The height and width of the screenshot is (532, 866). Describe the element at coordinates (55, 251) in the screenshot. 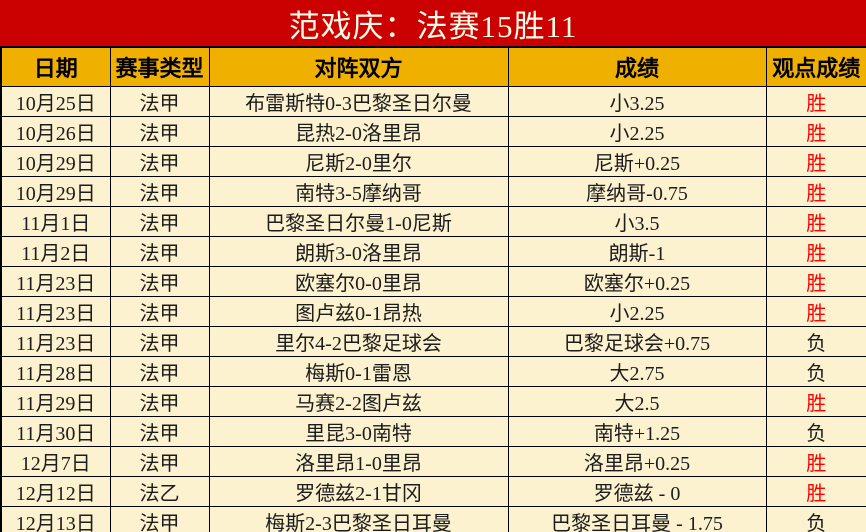

I see `date-cell: 11月2日` at that location.